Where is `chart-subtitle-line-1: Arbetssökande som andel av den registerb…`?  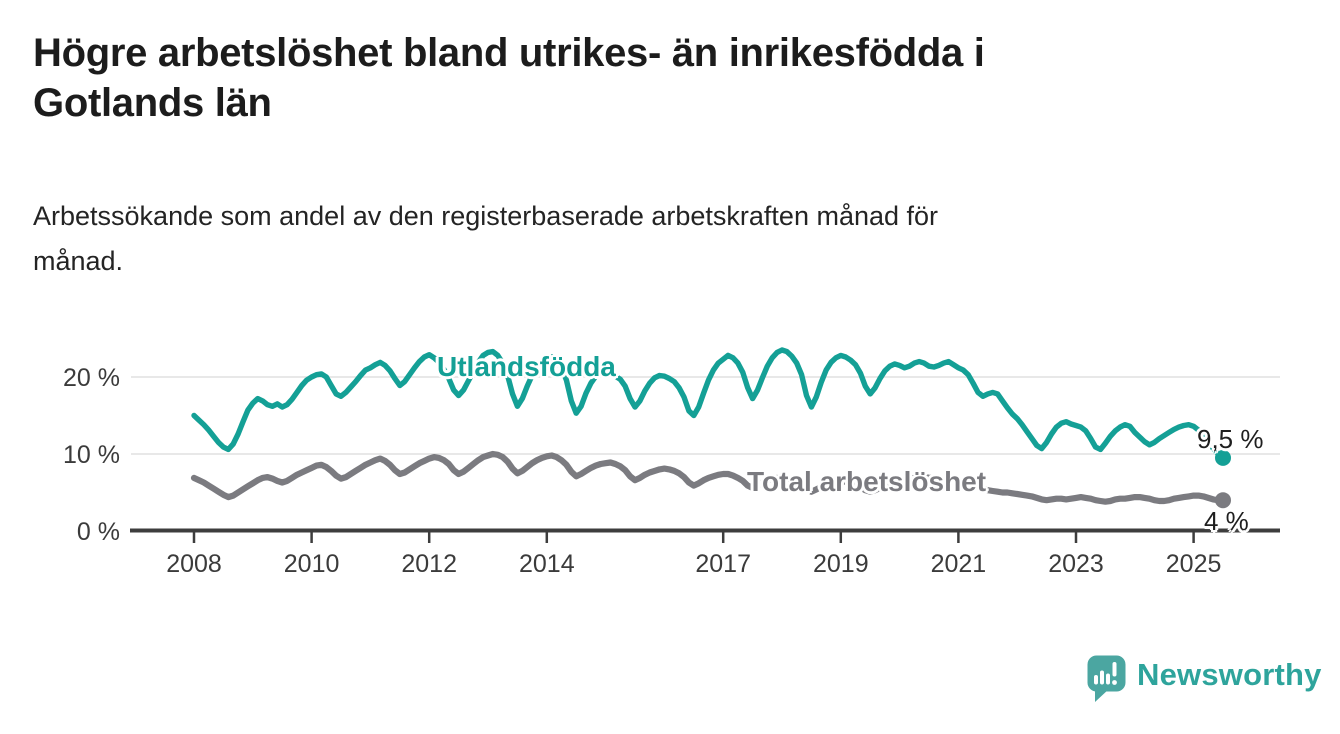 chart-subtitle-line-1: Arbetssökande som andel av den registerb… is located at coordinates (486, 216).